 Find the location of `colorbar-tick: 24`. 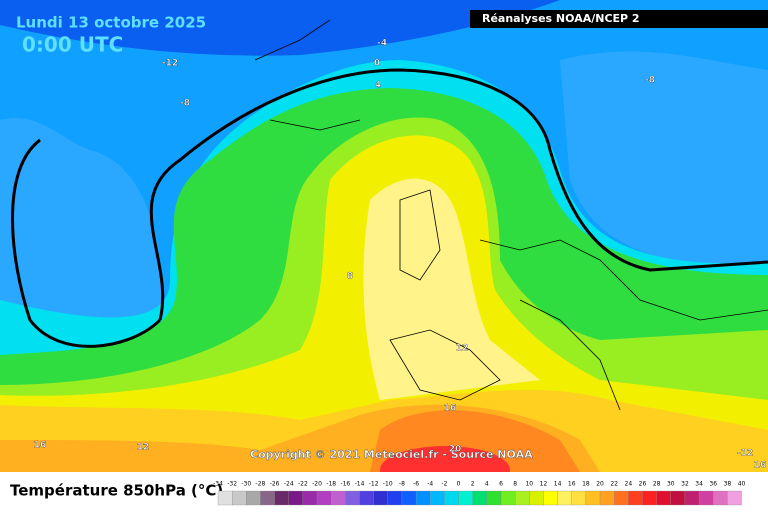

colorbar-tick: 24 is located at coordinates (629, 484).